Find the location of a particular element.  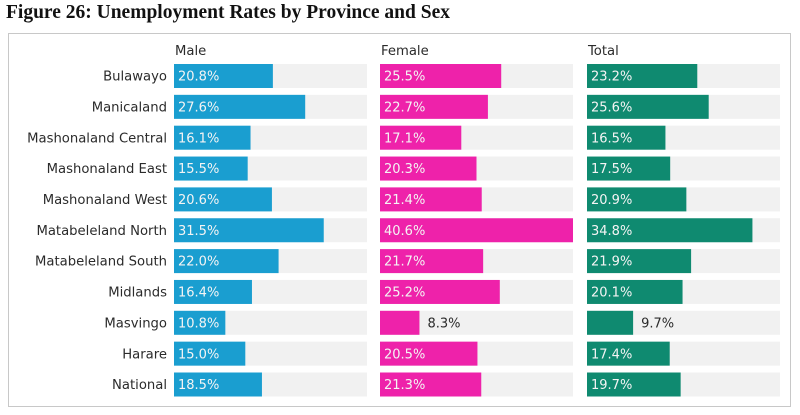

data-label-total-mashonaland-west: 20.9% is located at coordinates (611, 200).